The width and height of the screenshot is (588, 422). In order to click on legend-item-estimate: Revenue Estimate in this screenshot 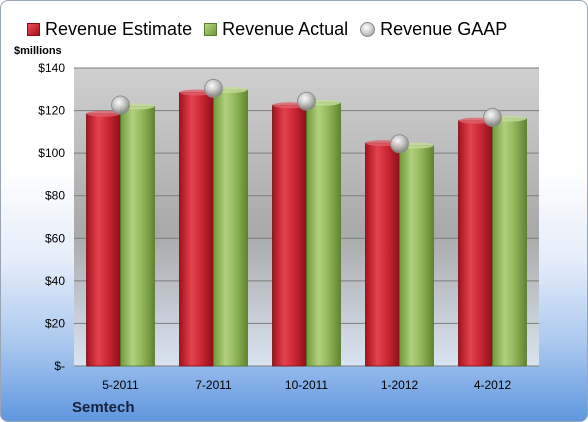, I will do `click(109, 29)`.